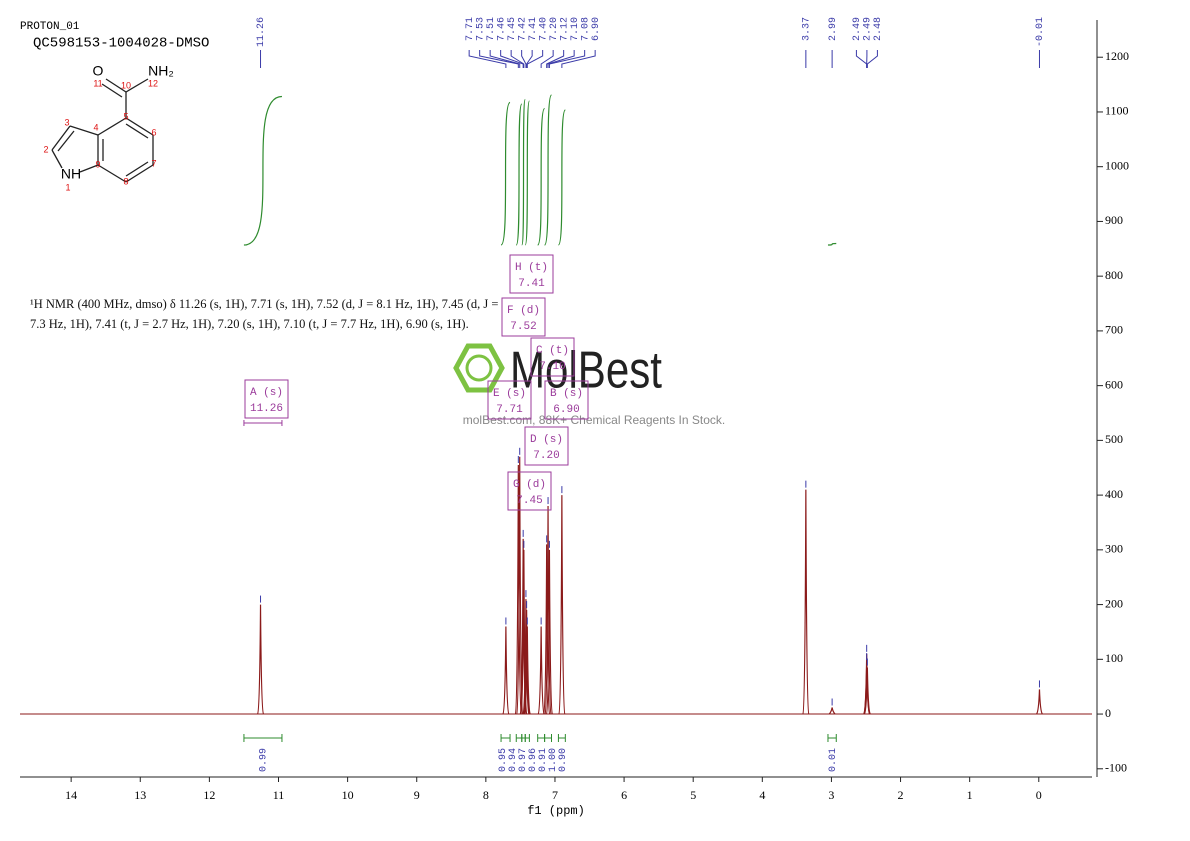 This screenshot has width=1190, height=841. Describe the element at coordinates (546, 440) in the screenshot. I see `multiplet-label: D (s)` at that location.